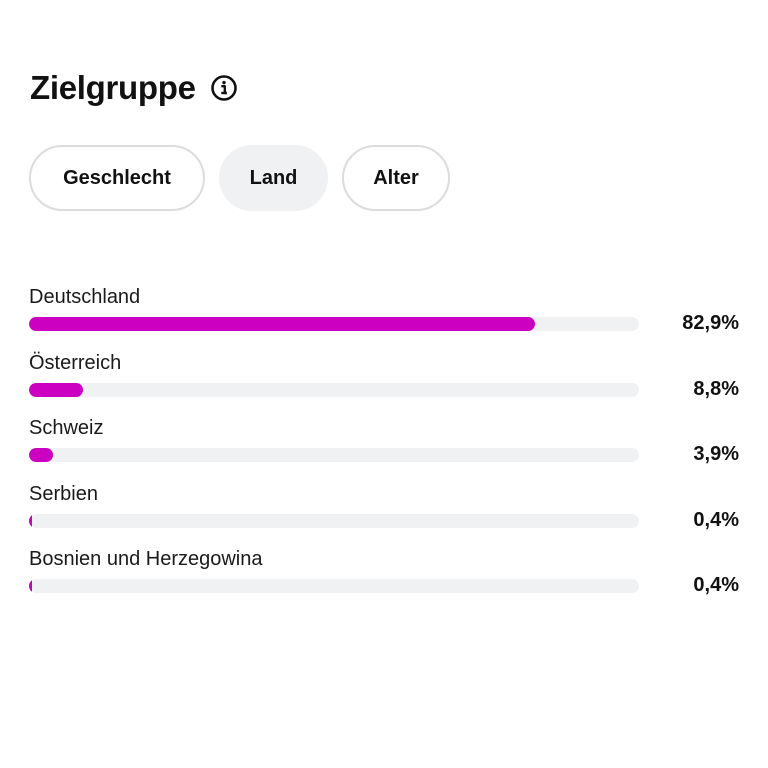 Image resolution: width=768 pixels, height=768 pixels. I want to click on tab-geschlecht: Geschlecht, so click(117, 178).